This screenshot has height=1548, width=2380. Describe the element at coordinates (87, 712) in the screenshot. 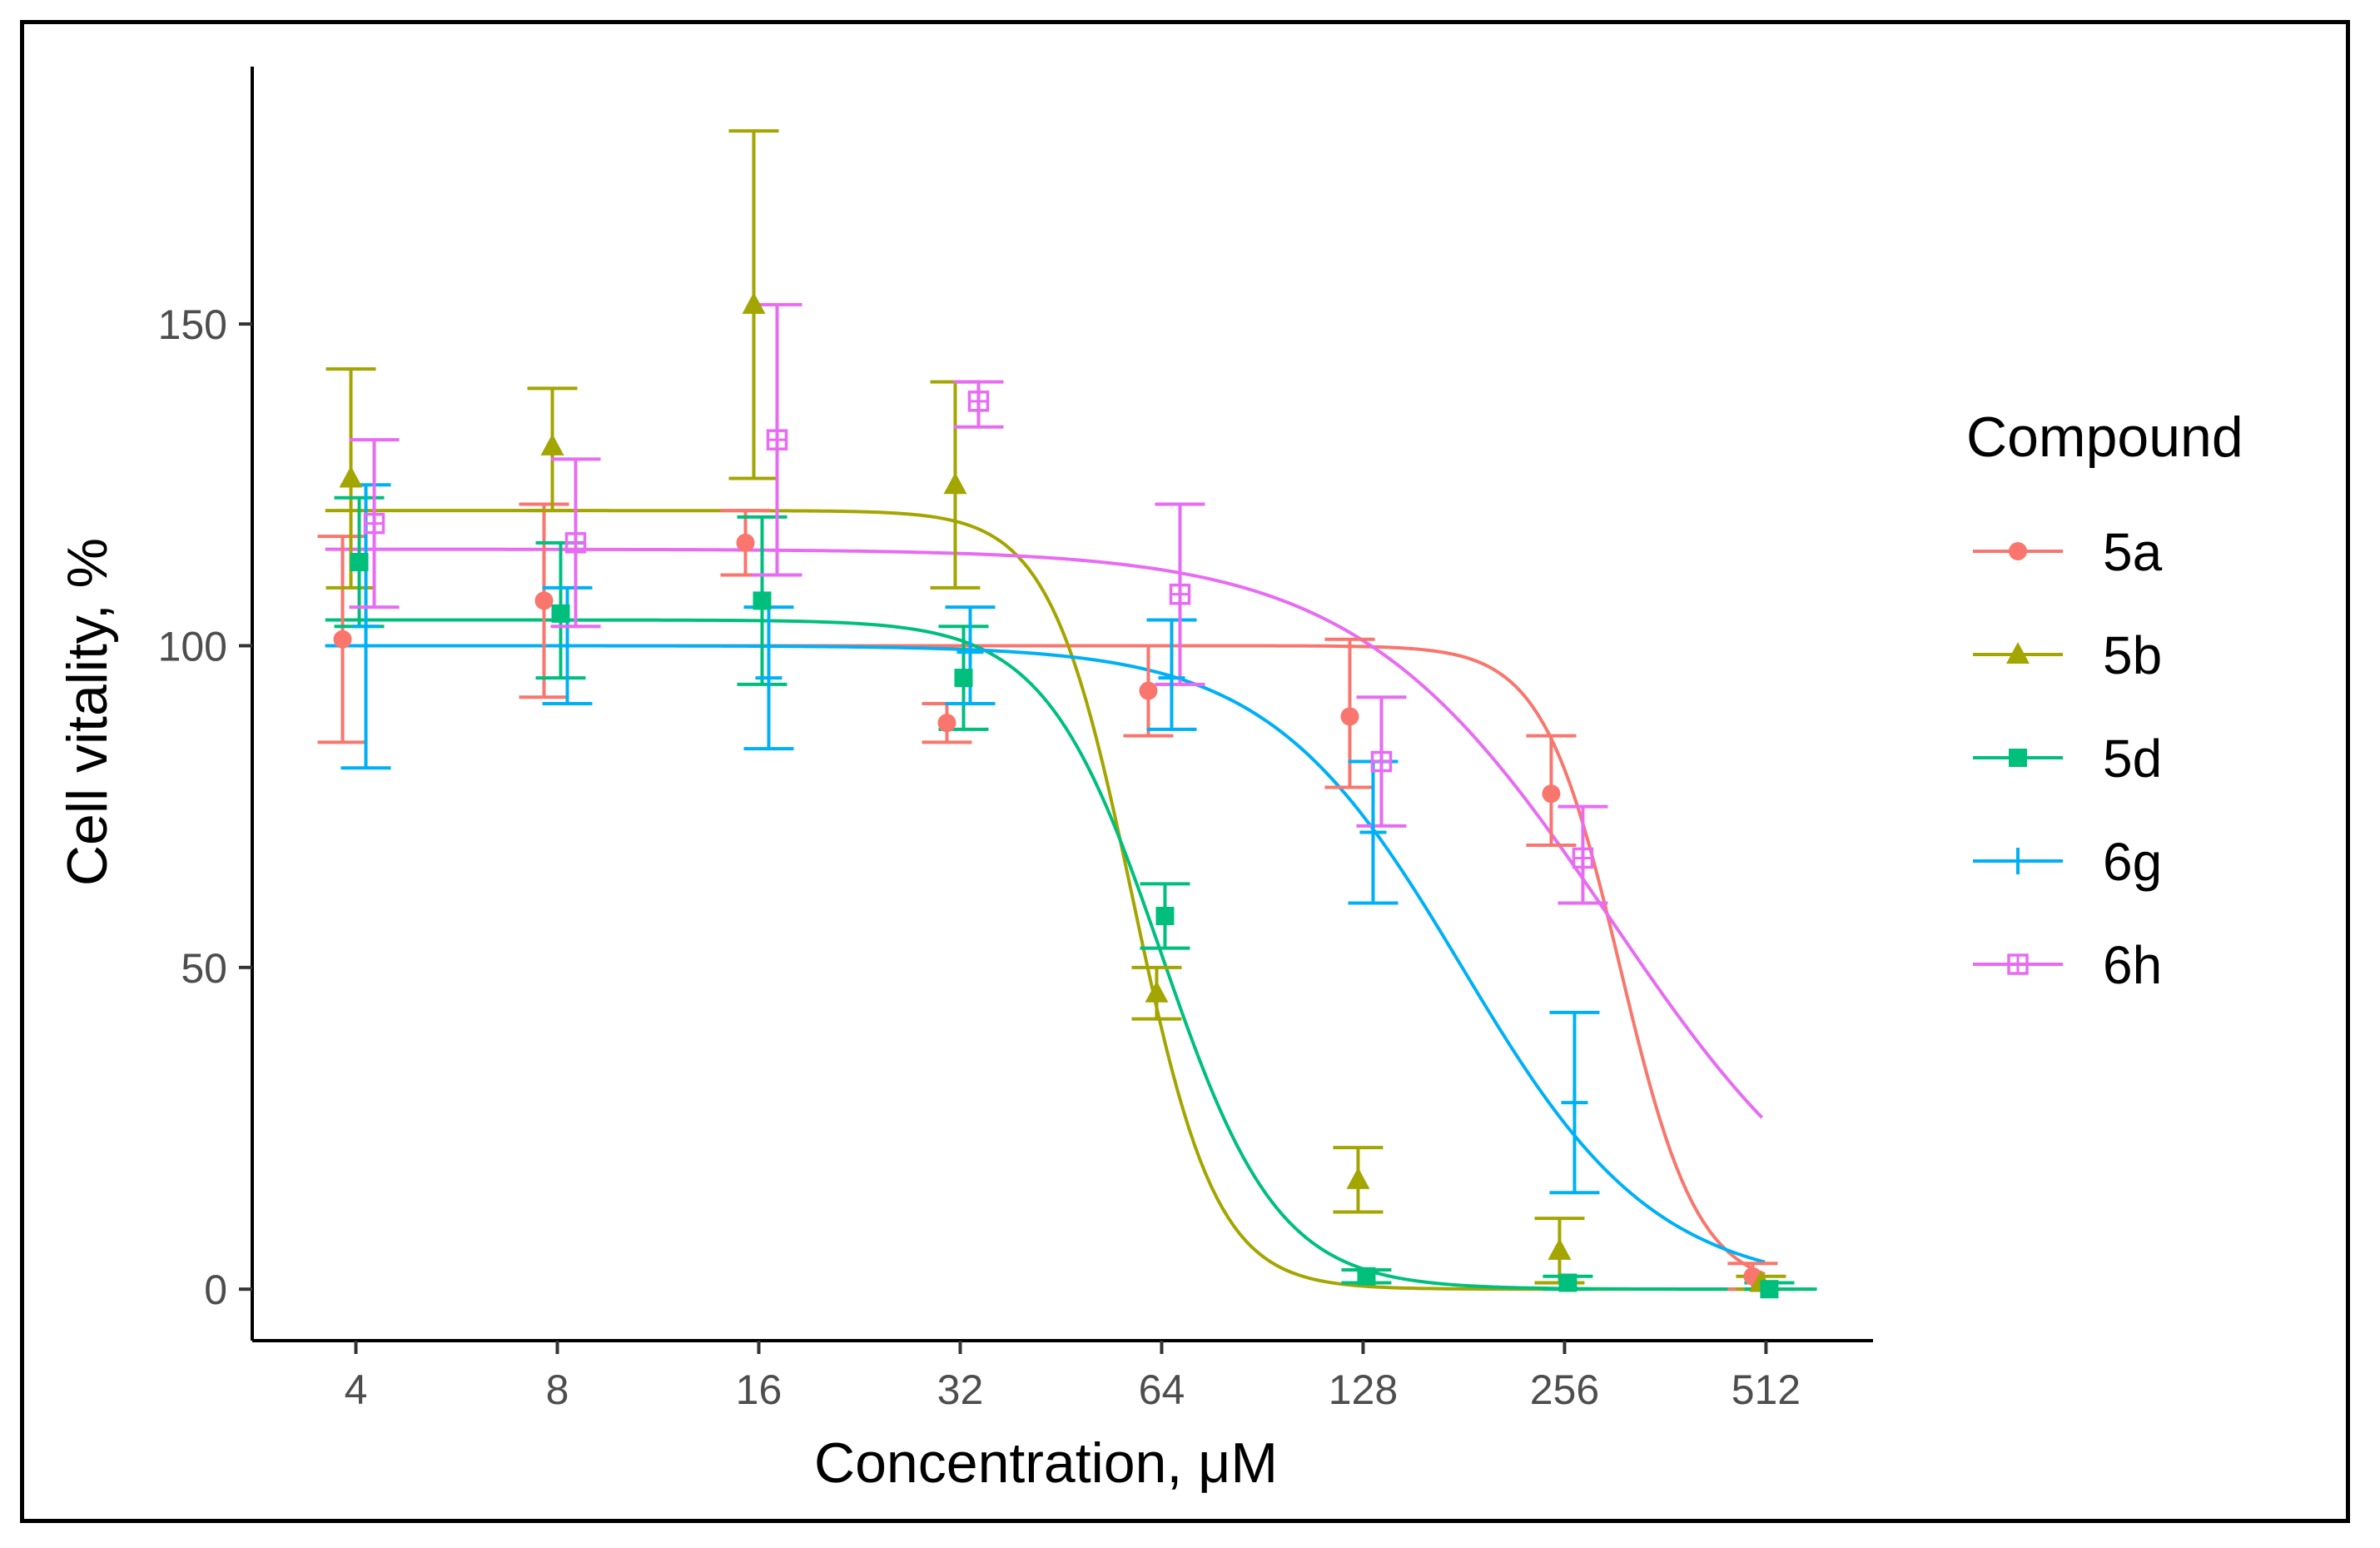

I see `y-axis-title: Cell vitality, %` at that location.